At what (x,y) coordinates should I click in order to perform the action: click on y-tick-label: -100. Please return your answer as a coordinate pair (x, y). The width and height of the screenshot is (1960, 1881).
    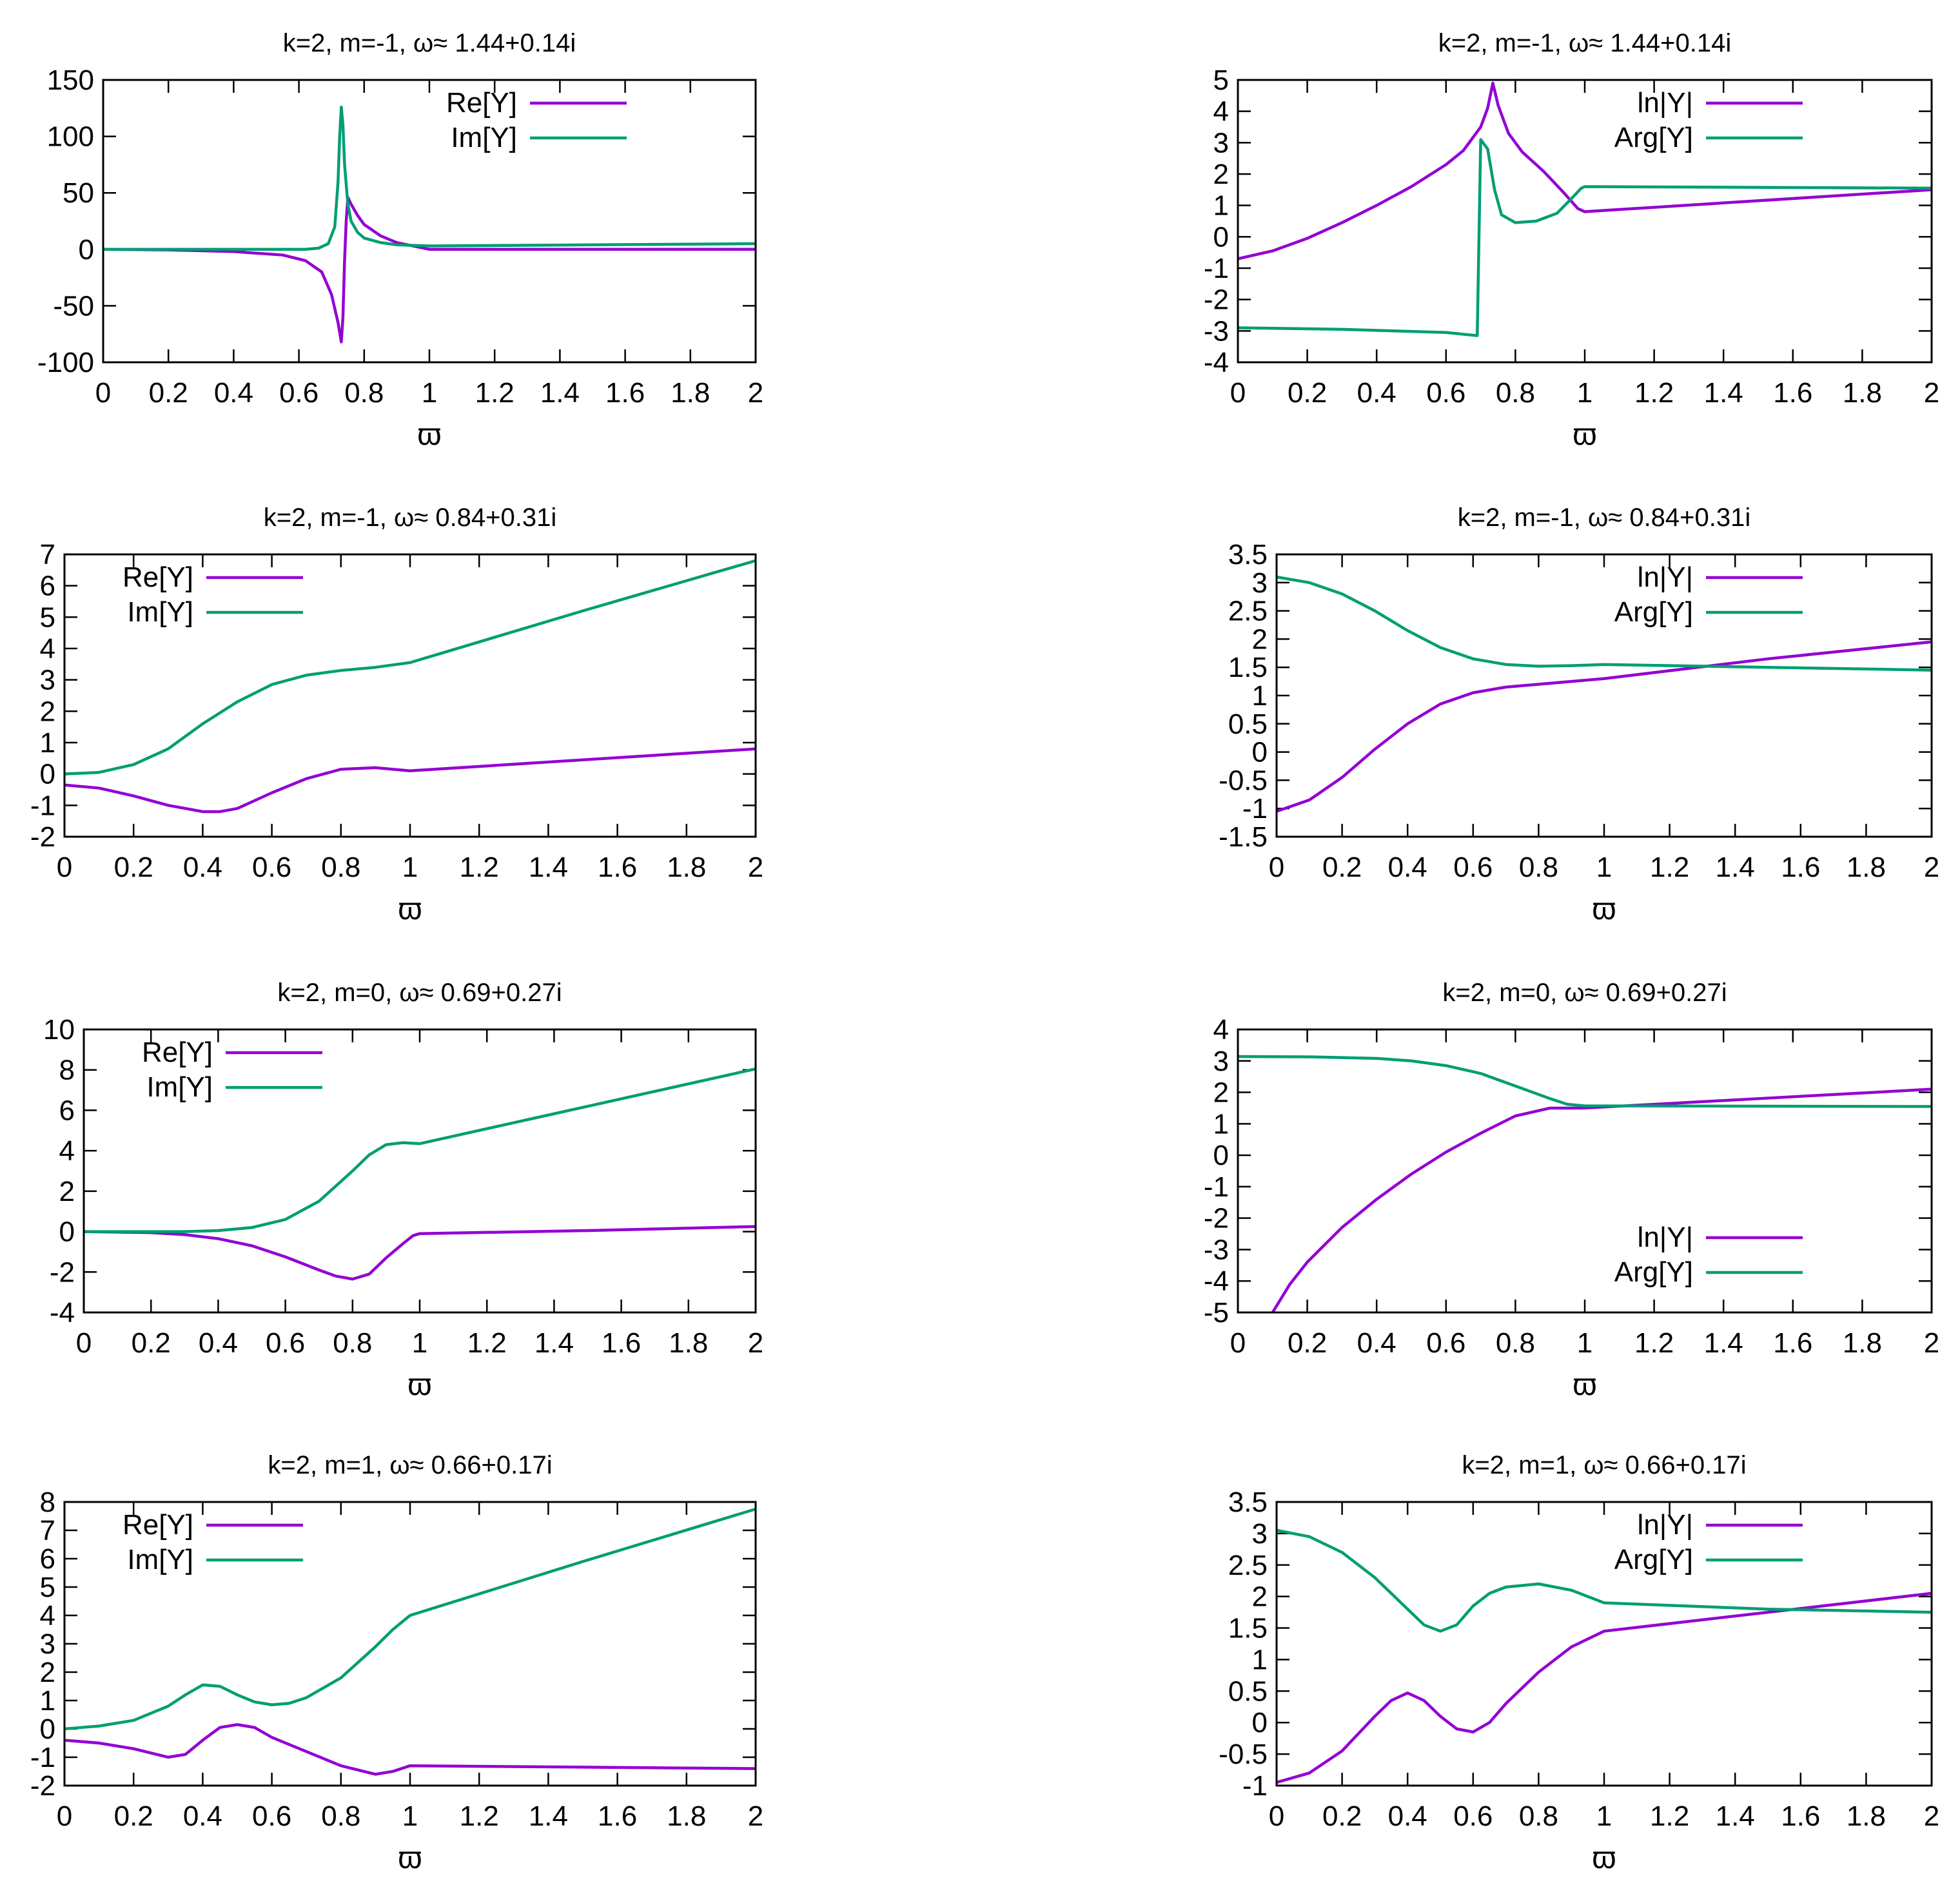
    Looking at the image, I should click on (65, 362).